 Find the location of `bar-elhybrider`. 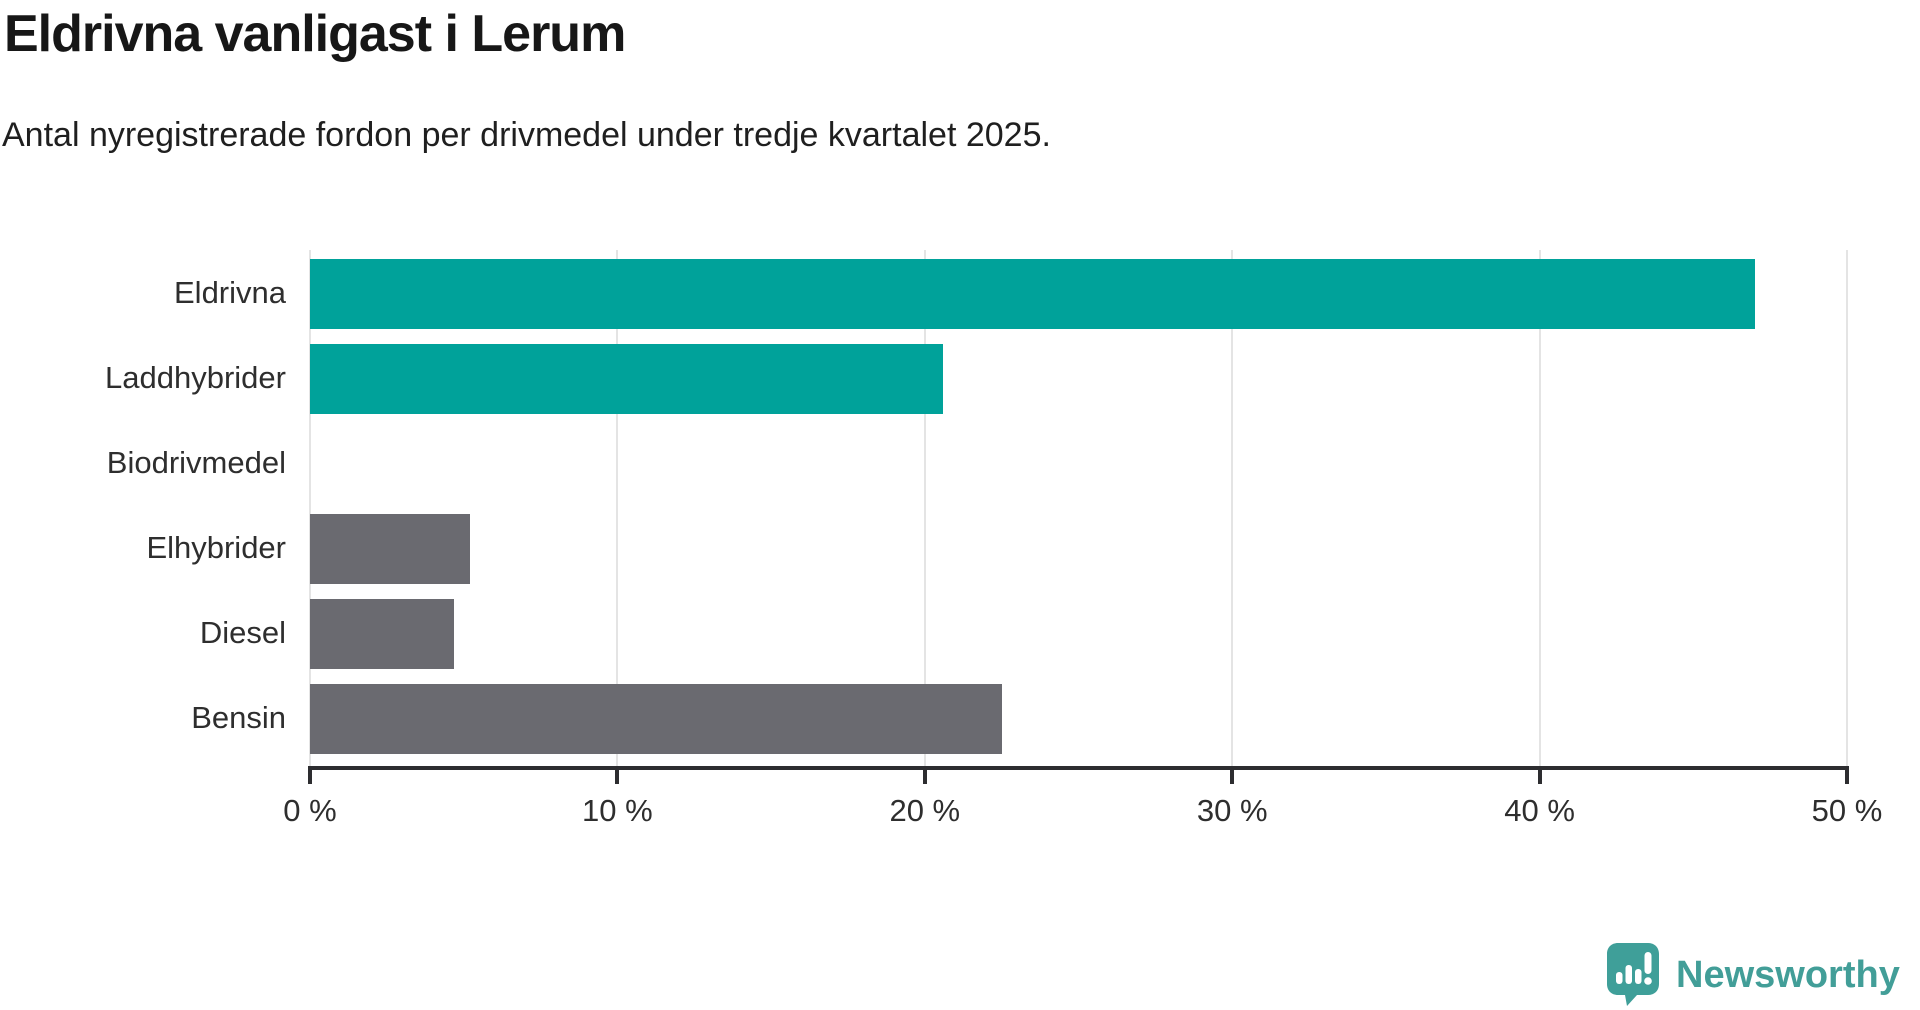

bar-elhybrider is located at coordinates (390, 549).